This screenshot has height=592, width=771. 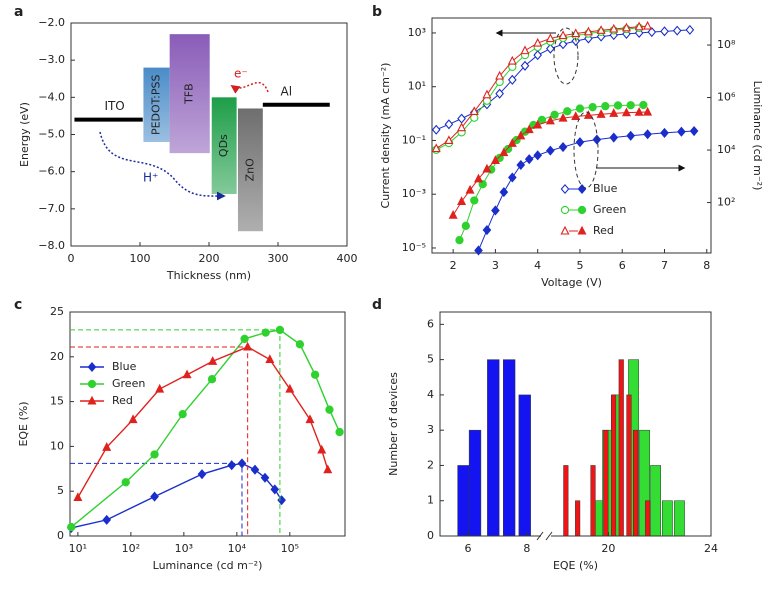 I want to click on x-tick-label: 10⁵, so click(x=290, y=548).